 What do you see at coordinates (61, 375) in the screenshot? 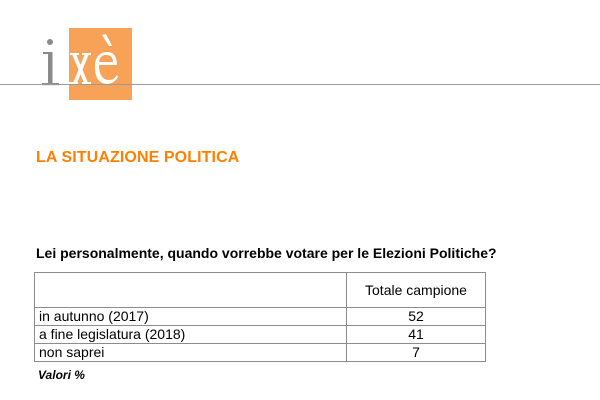
I see `values-note: Valori %` at bounding box center [61, 375].